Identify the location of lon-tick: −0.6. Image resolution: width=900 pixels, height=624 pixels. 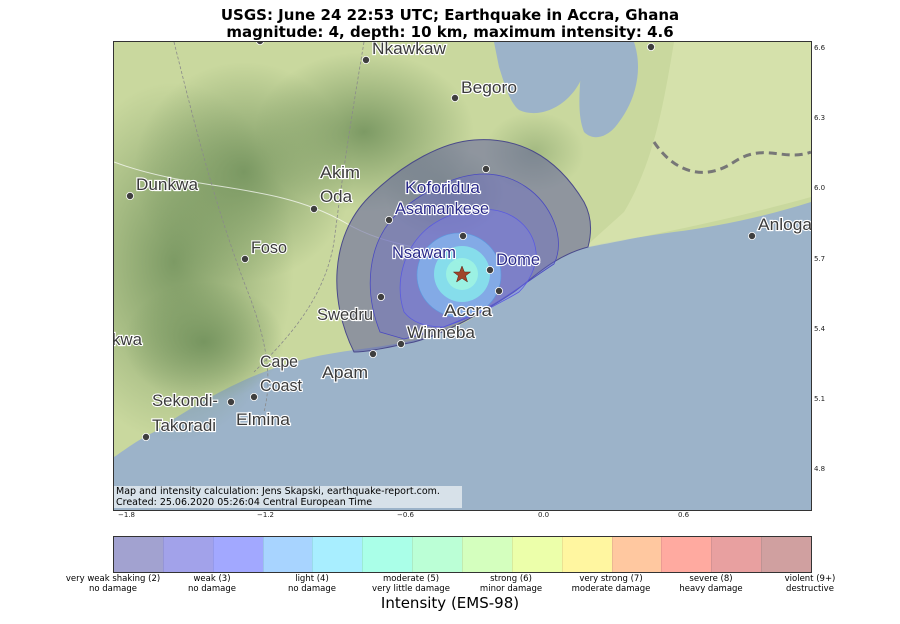
(405, 515).